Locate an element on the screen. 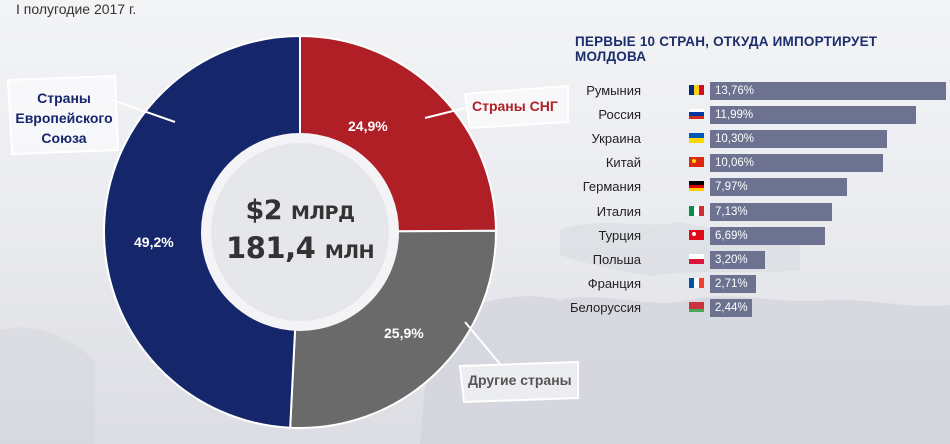  period-label: I полугодие 2017 г. is located at coordinates (76, 9).